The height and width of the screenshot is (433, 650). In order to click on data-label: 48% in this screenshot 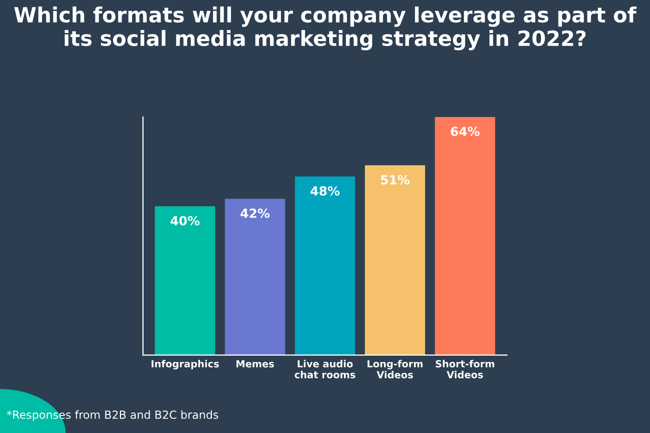, I will do `click(325, 191)`.